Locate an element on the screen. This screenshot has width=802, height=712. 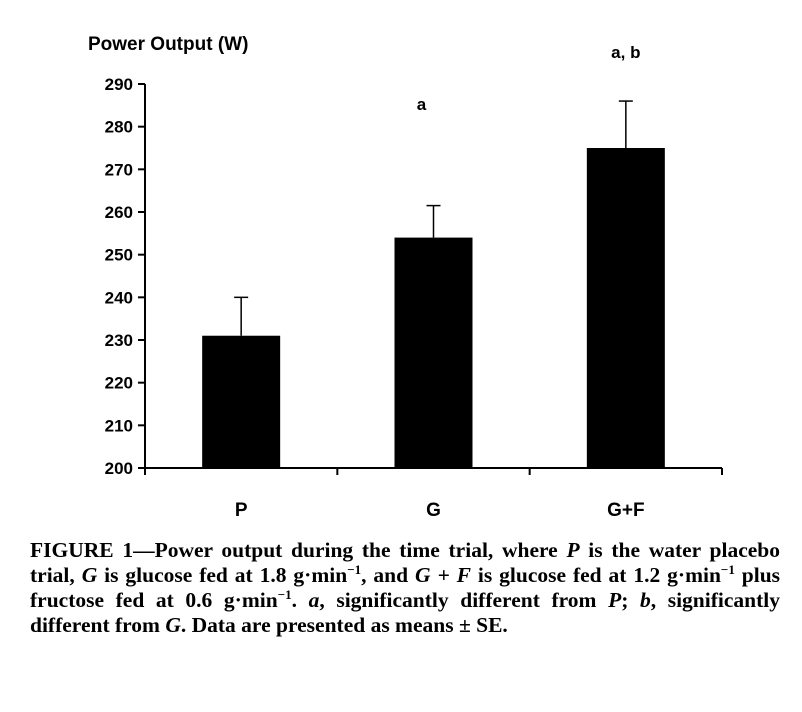
x-tick-labels: P G G+F is located at coordinates (440, 510).